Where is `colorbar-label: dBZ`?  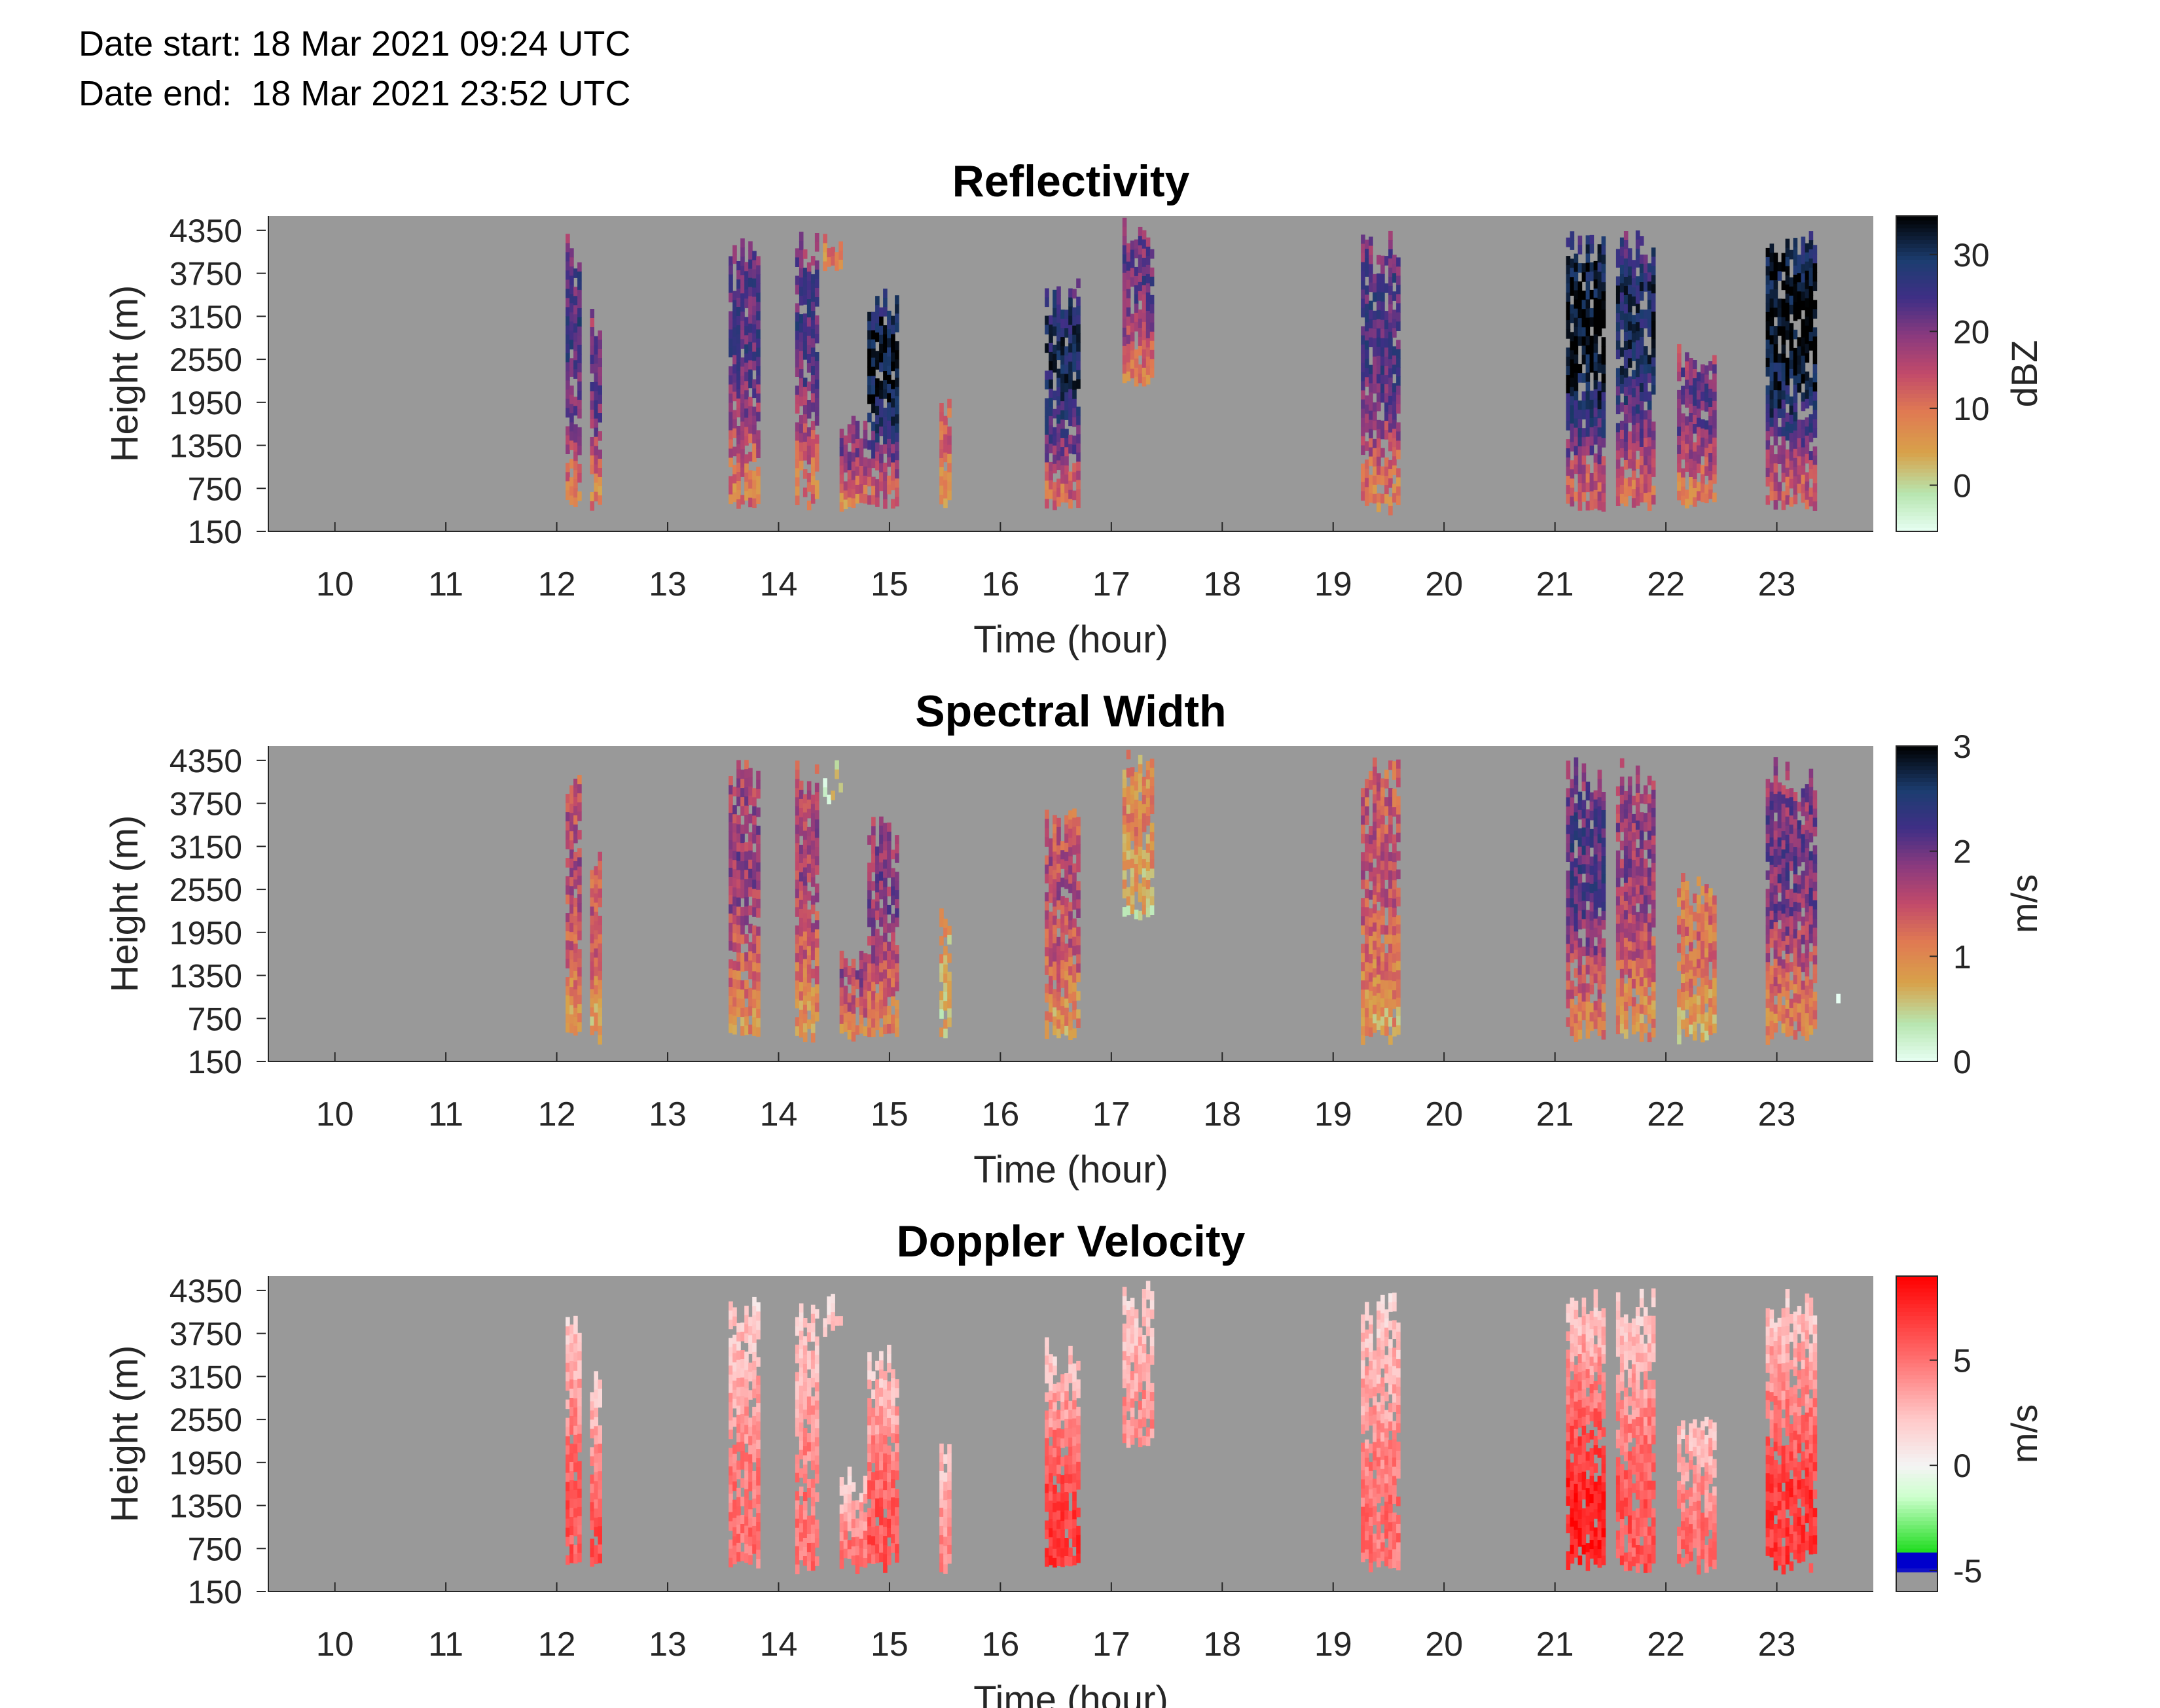
colorbar-label: dBZ is located at coordinates (2024, 374).